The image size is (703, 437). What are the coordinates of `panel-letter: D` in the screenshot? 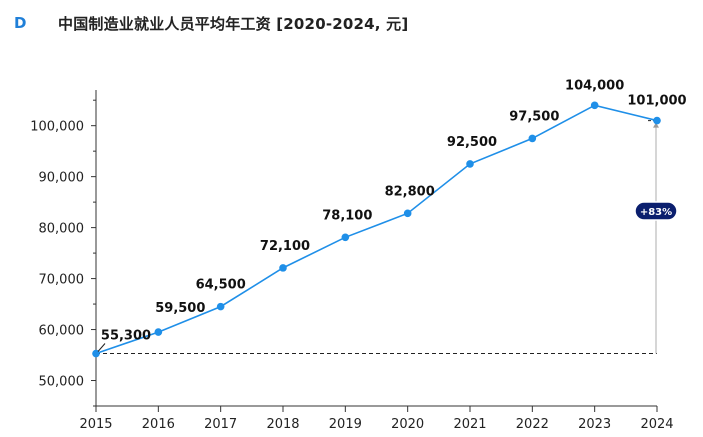 It's located at (20, 23).